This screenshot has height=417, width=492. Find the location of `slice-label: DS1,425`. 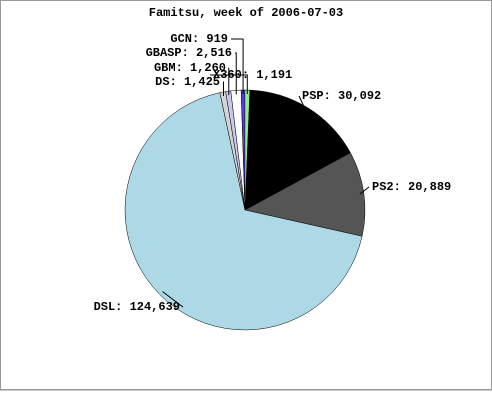

slice-label: DS1,425 is located at coordinates (187, 82).